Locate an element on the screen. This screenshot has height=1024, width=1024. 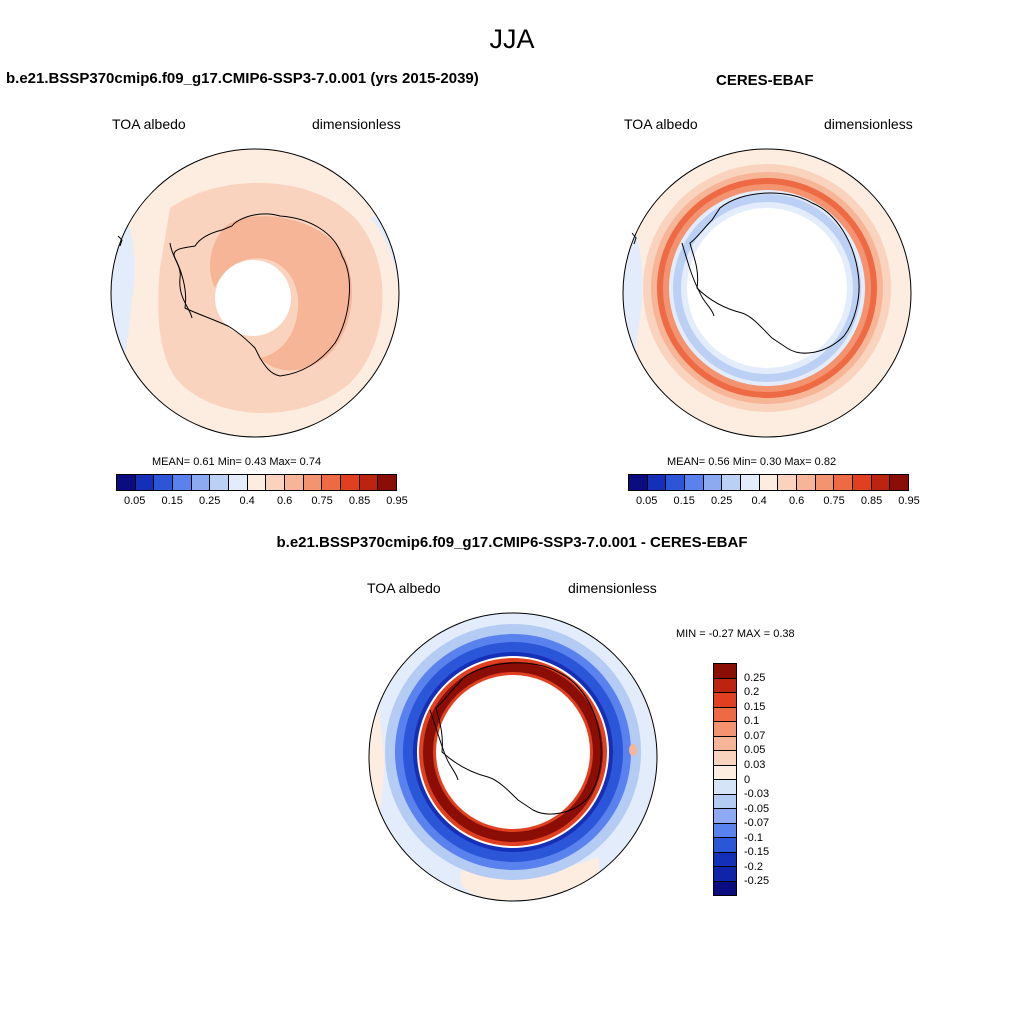
model-colorbar is located at coordinates (256, 482).